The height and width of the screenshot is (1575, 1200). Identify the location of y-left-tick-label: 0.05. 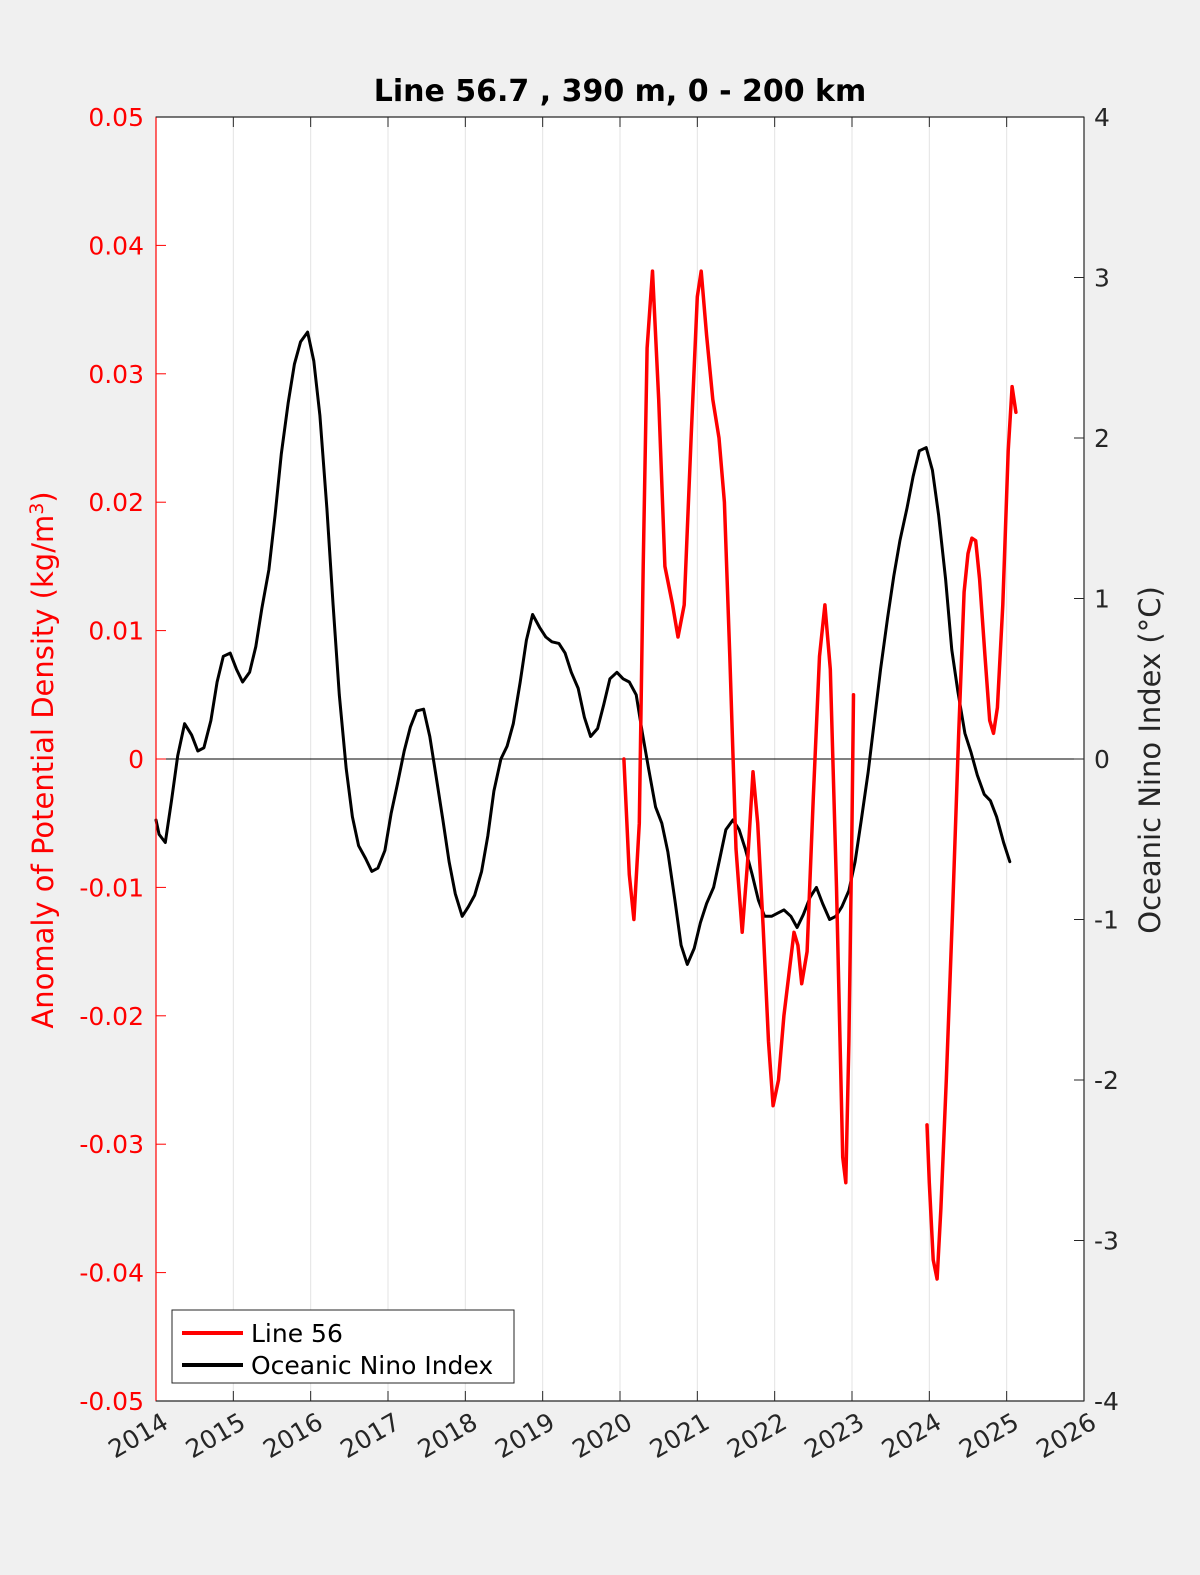
(116, 117).